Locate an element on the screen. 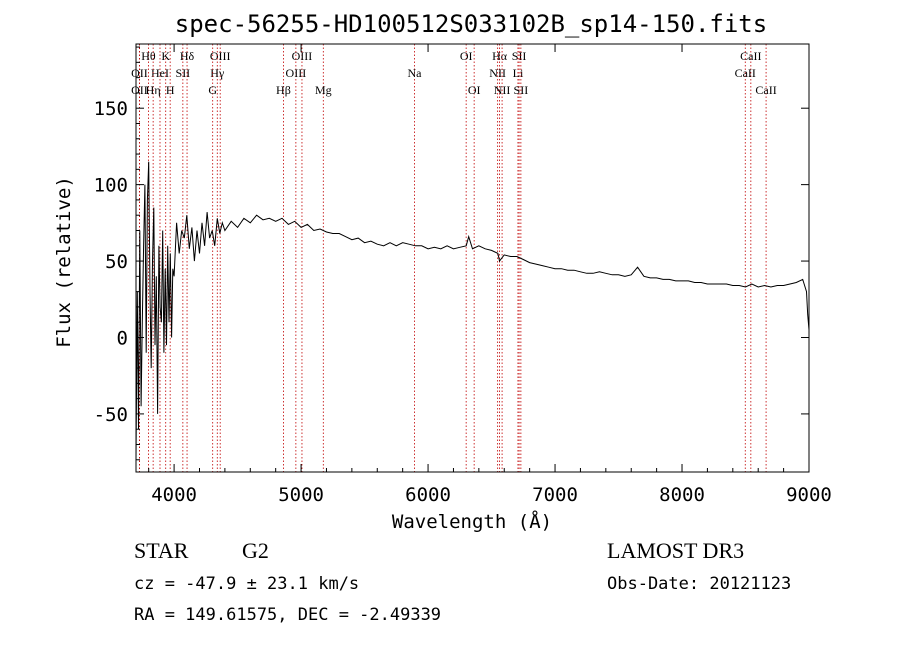 The width and height of the screenshot is (900, 649). x-tick-label-5: 9000 is located at coordinates (809, 495).